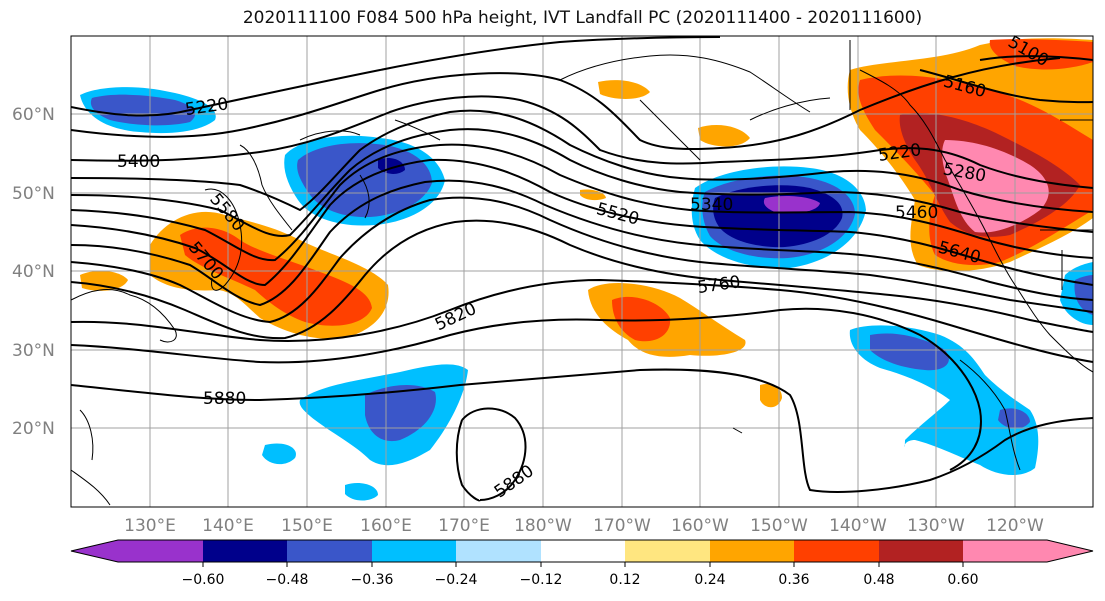 Image resolution: width=1105 pixels, height=601 pixels. Describe the element at coordinates (150, 526) in the screenshot. I see `lon-label: 130°E` at that location.